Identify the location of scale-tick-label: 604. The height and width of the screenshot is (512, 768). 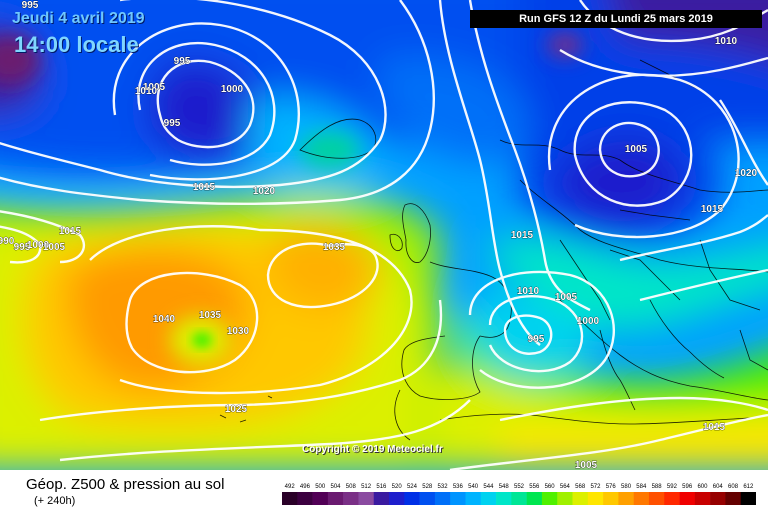
(718, 487).